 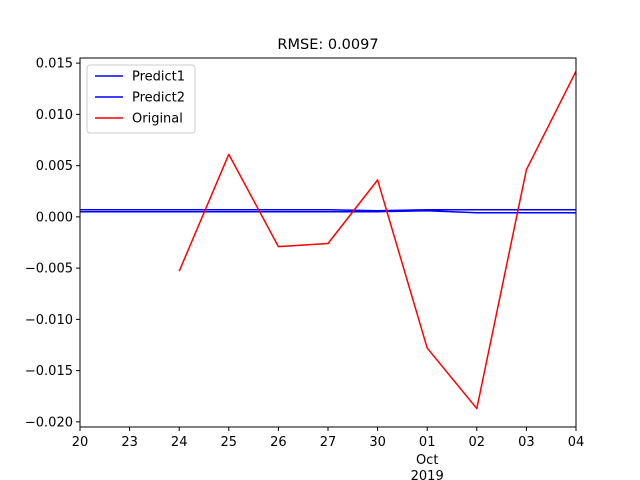 What do you see at coordinates (576, 442) in the screenshot?
I see `x-tick-label: 04` at bounding box center [576, 442].